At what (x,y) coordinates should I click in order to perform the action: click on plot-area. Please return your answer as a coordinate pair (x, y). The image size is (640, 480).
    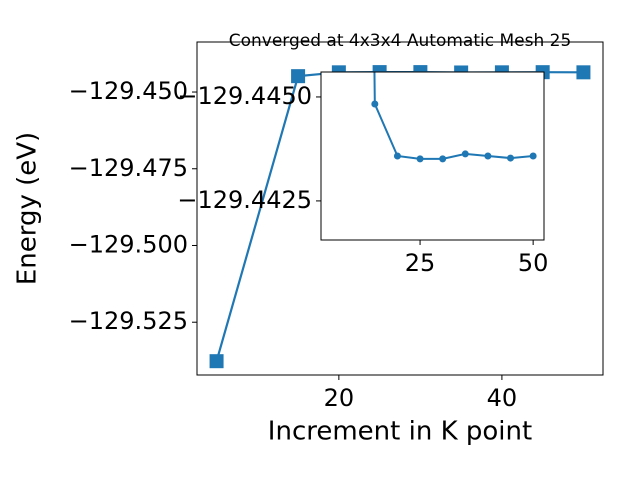
    Looking at the image, I should click on (454, 117).